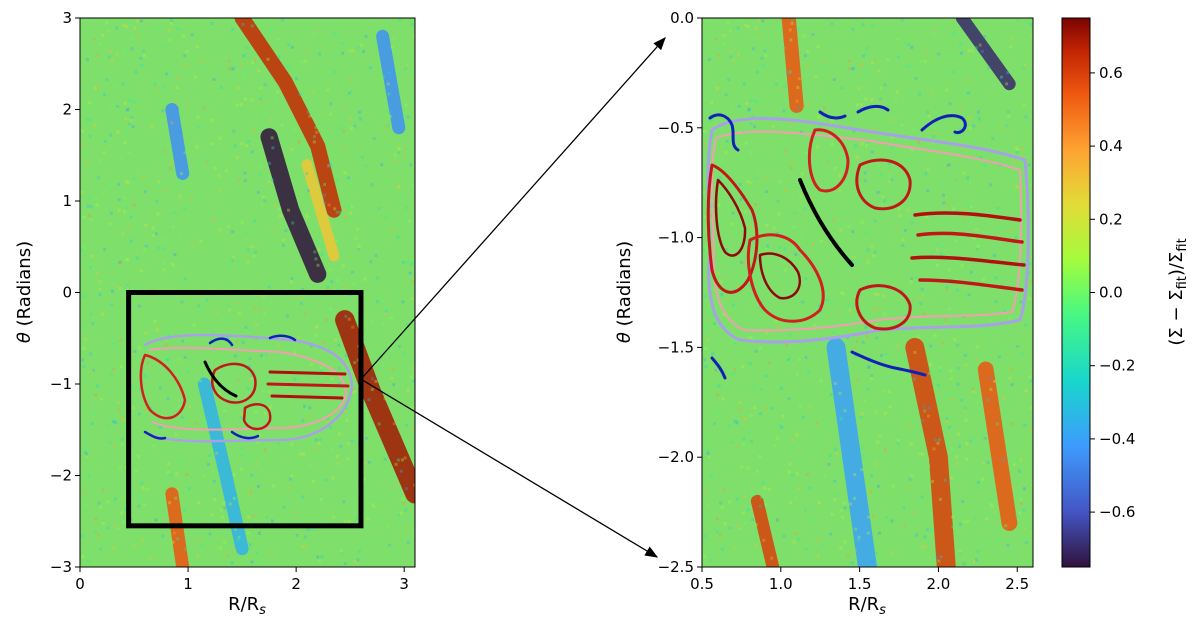 The height and width of the screenshot is (632, 1200). Describe the element at coordinates (67, 110) in the screenshot. I see `y-tick-label: 2` at that location.